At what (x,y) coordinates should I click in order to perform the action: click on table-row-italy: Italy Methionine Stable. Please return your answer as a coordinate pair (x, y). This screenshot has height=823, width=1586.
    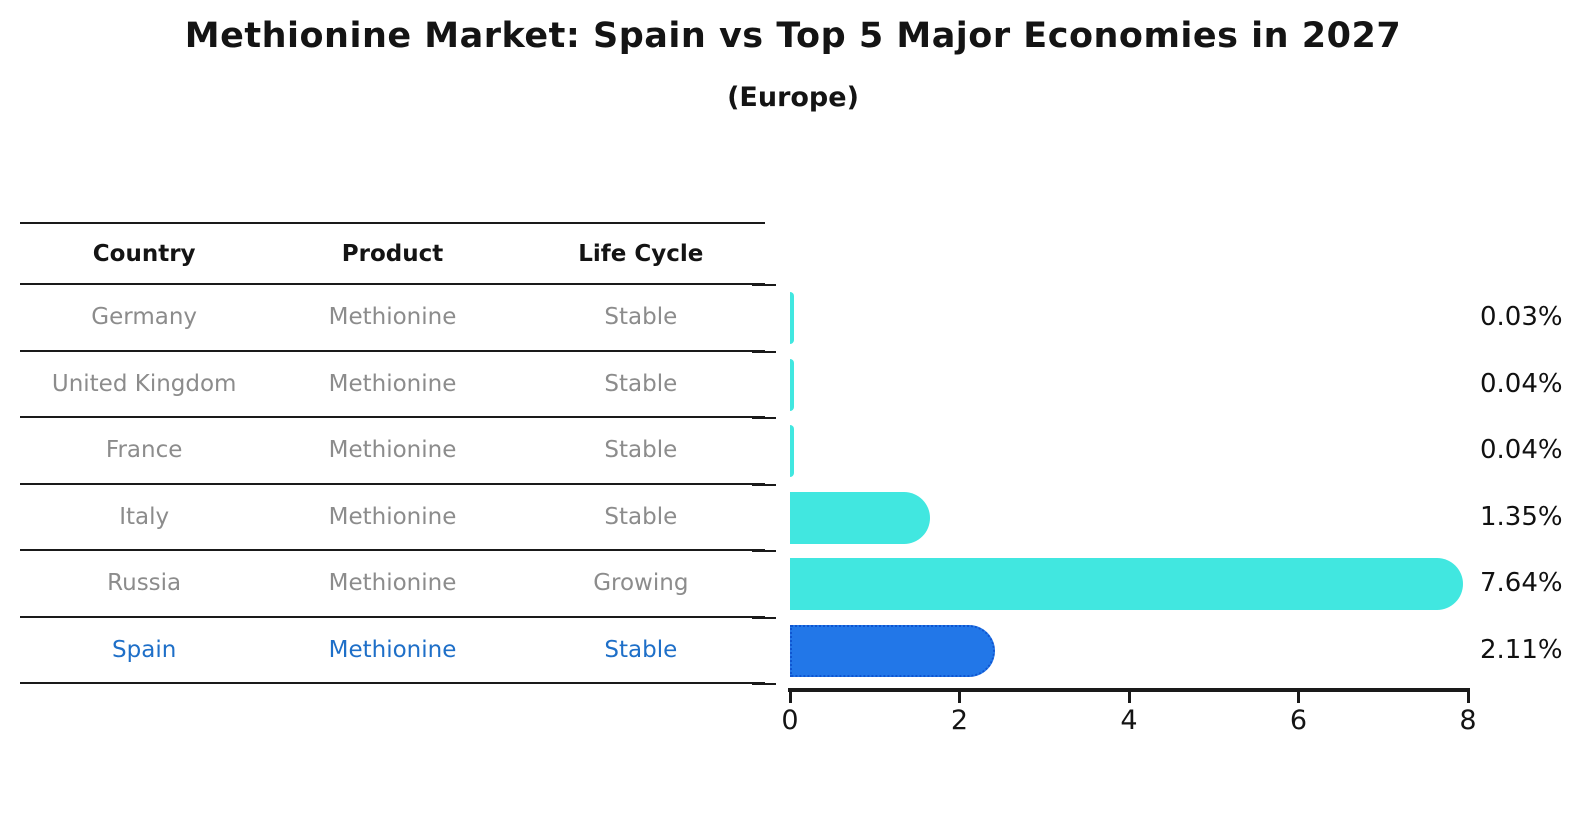
    Looking at the image, I should click on (392, 518).